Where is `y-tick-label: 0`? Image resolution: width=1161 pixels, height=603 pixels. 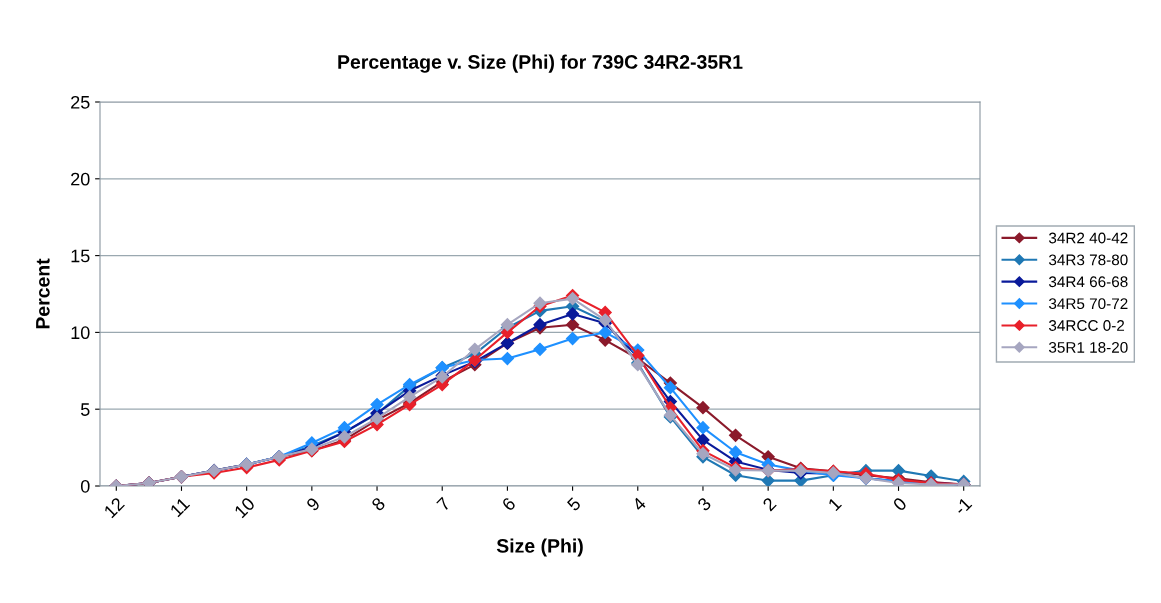
y-tick-label: 0 is located at coordinates (85, 486).